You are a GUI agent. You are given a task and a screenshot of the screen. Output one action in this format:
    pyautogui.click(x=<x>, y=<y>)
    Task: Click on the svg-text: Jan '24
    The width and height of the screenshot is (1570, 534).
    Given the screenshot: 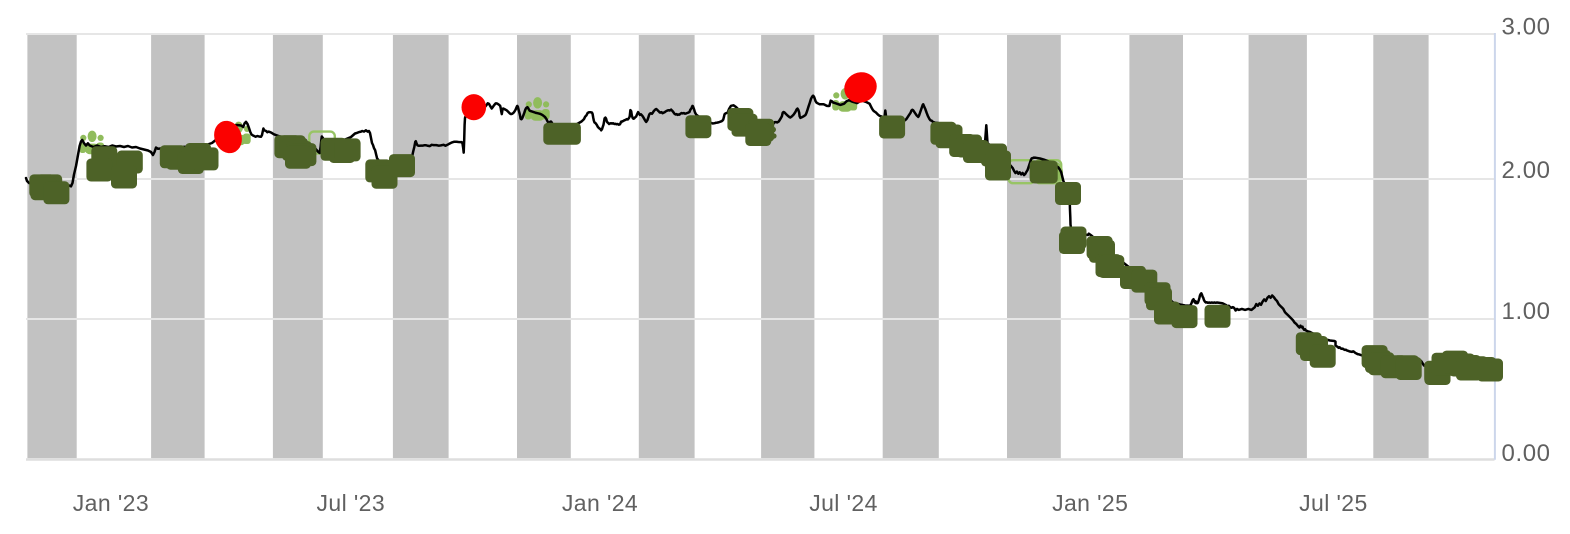 What is the action you would take?
    pyautogui.click(x=600, y=503)
    